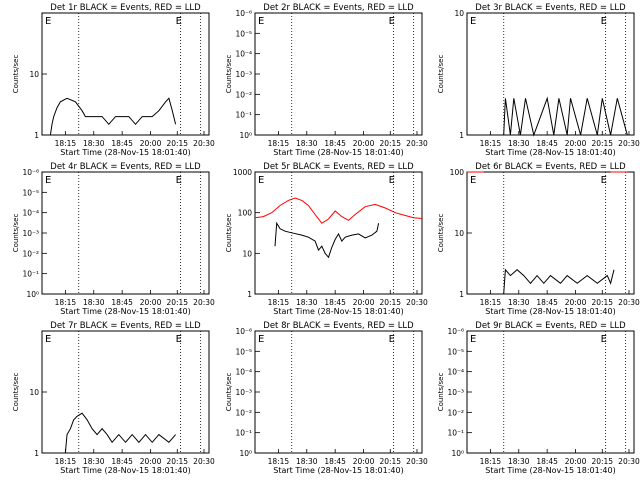 This screenshot has width=640, height=480. Describe the element at coordinates (338, 326) in the screenshot. I see `panel-title: Det 8r BLACK = Events, RED = LLD` at that location.